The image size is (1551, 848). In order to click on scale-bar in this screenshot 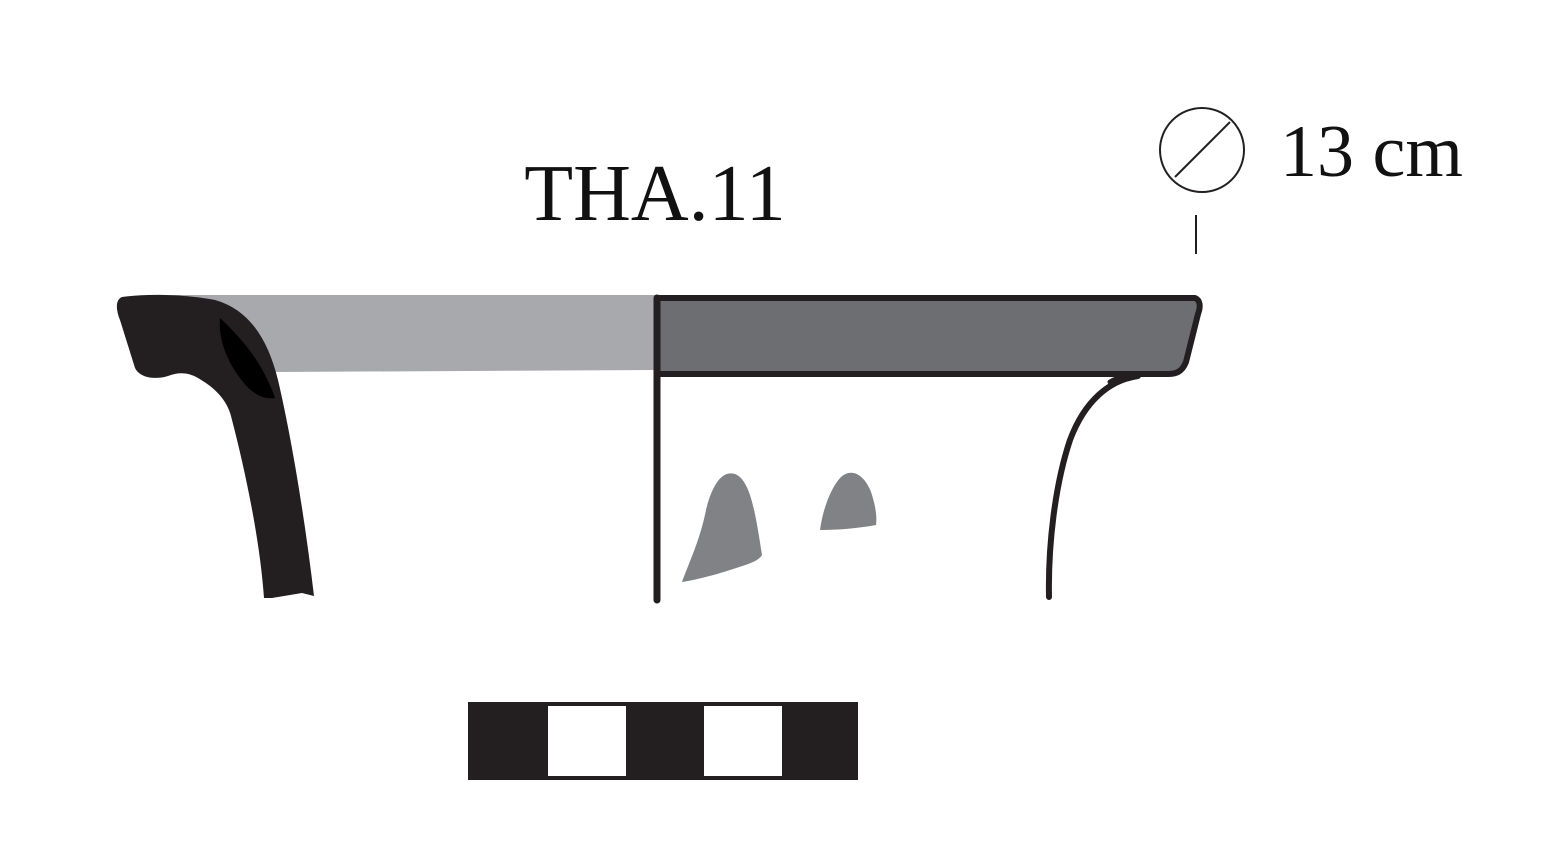, I will do `click(663, 741)`.